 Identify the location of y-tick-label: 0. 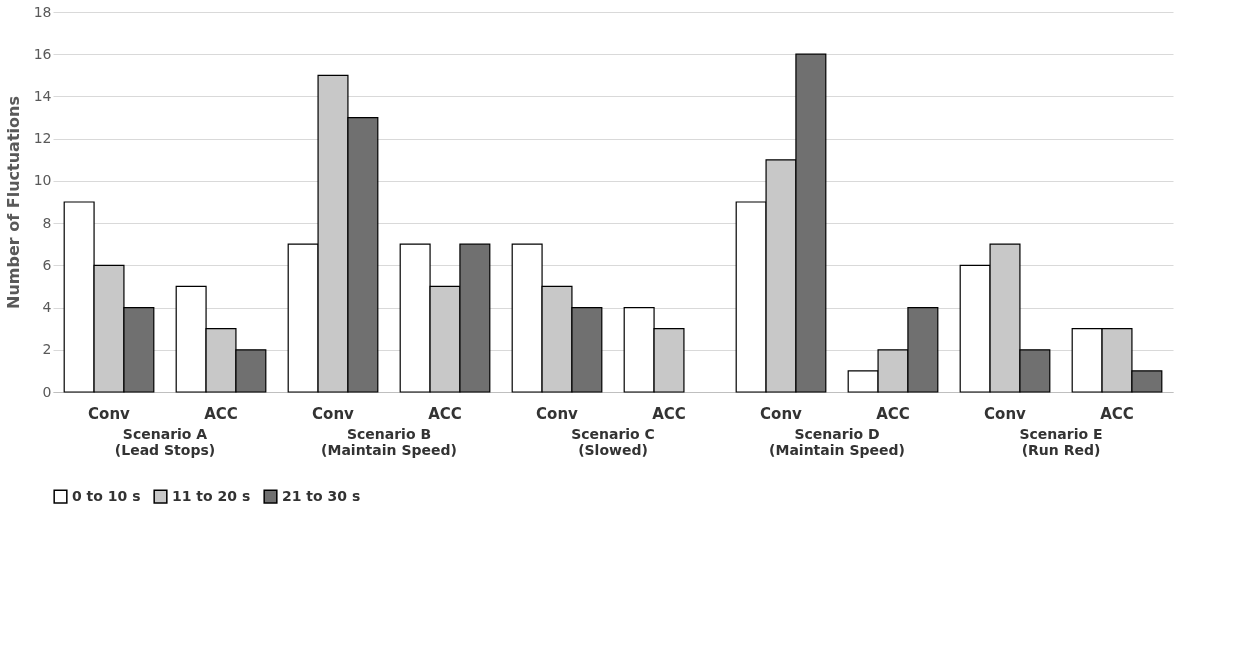
(47, 391).